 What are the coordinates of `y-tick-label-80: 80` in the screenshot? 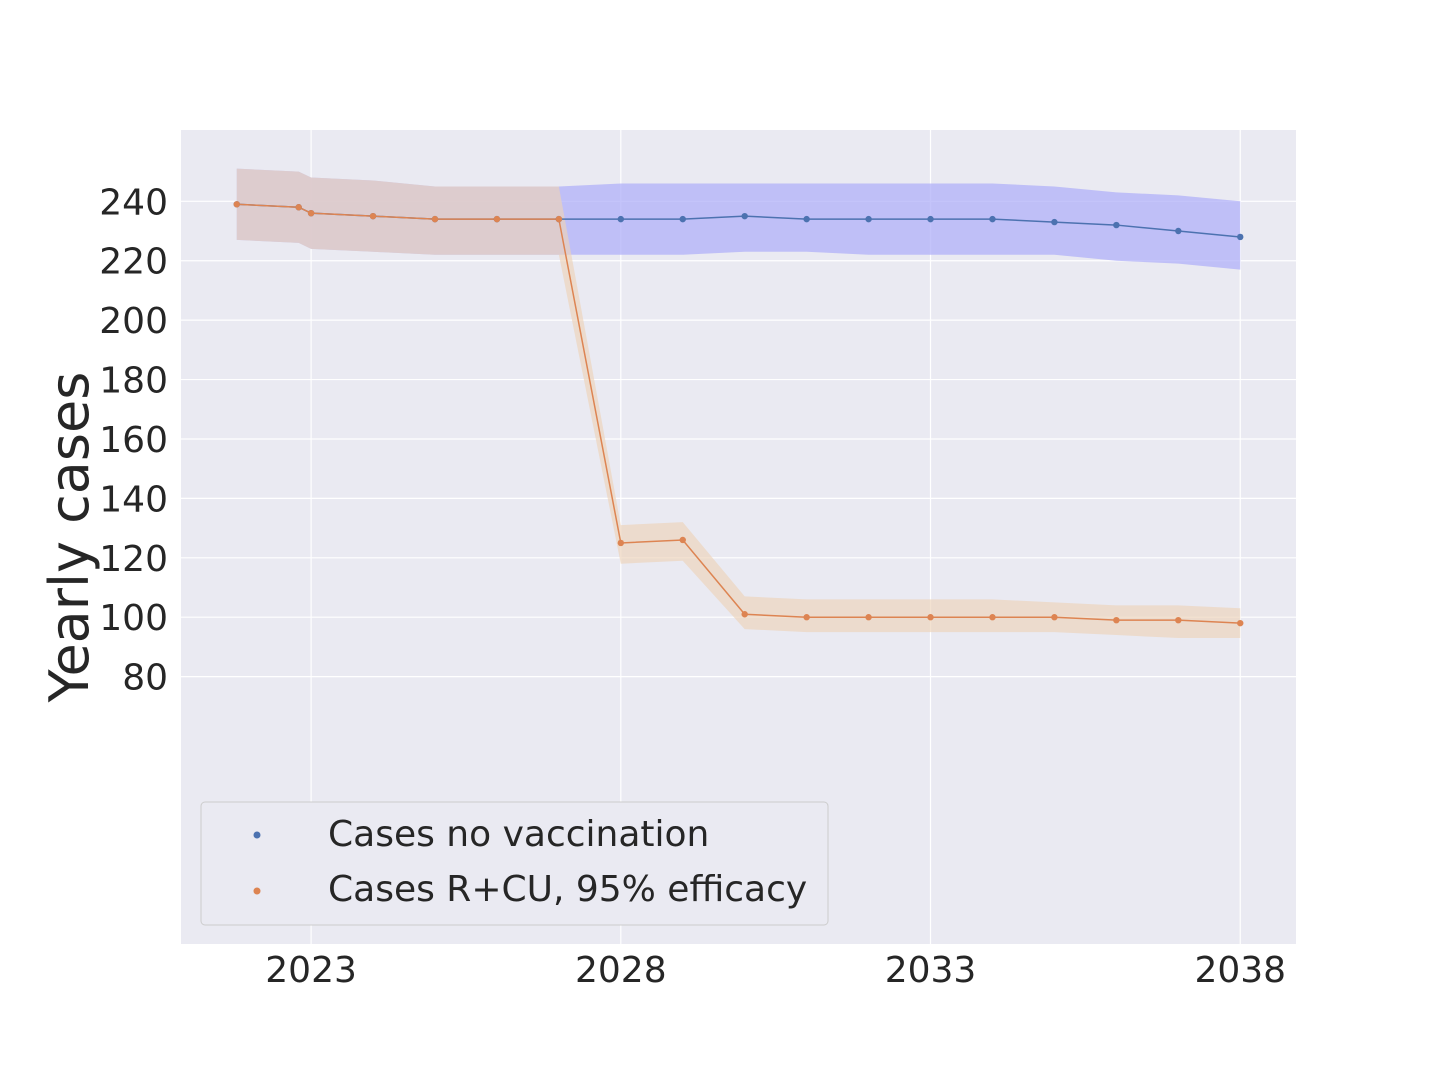 It's located at (145, 678).